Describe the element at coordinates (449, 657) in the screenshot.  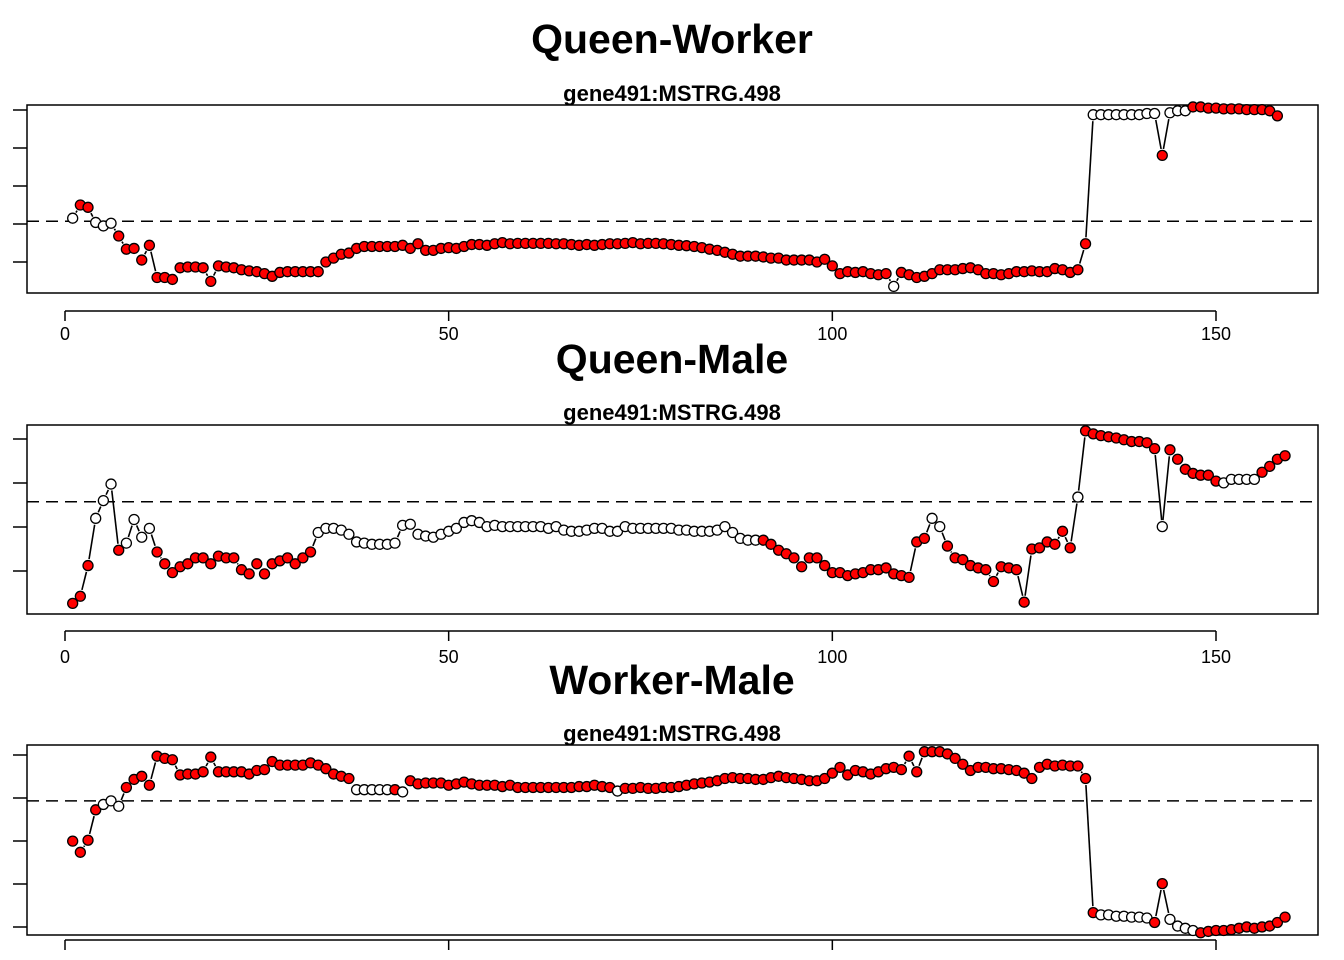
I see `x-tick-label: 50` at that location.